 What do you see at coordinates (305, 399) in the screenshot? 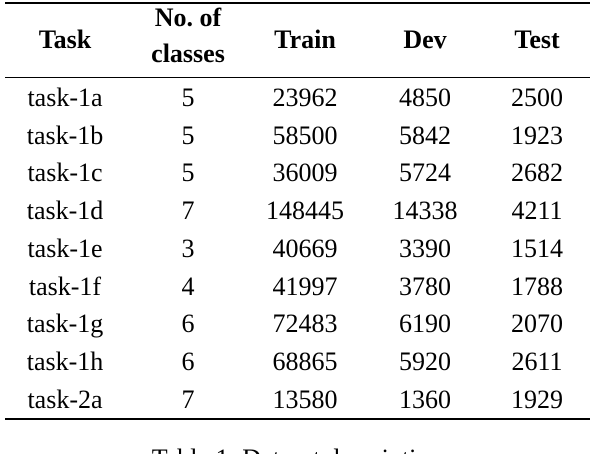
I see `table-cell: 13580` at bounding box center [305, 399].